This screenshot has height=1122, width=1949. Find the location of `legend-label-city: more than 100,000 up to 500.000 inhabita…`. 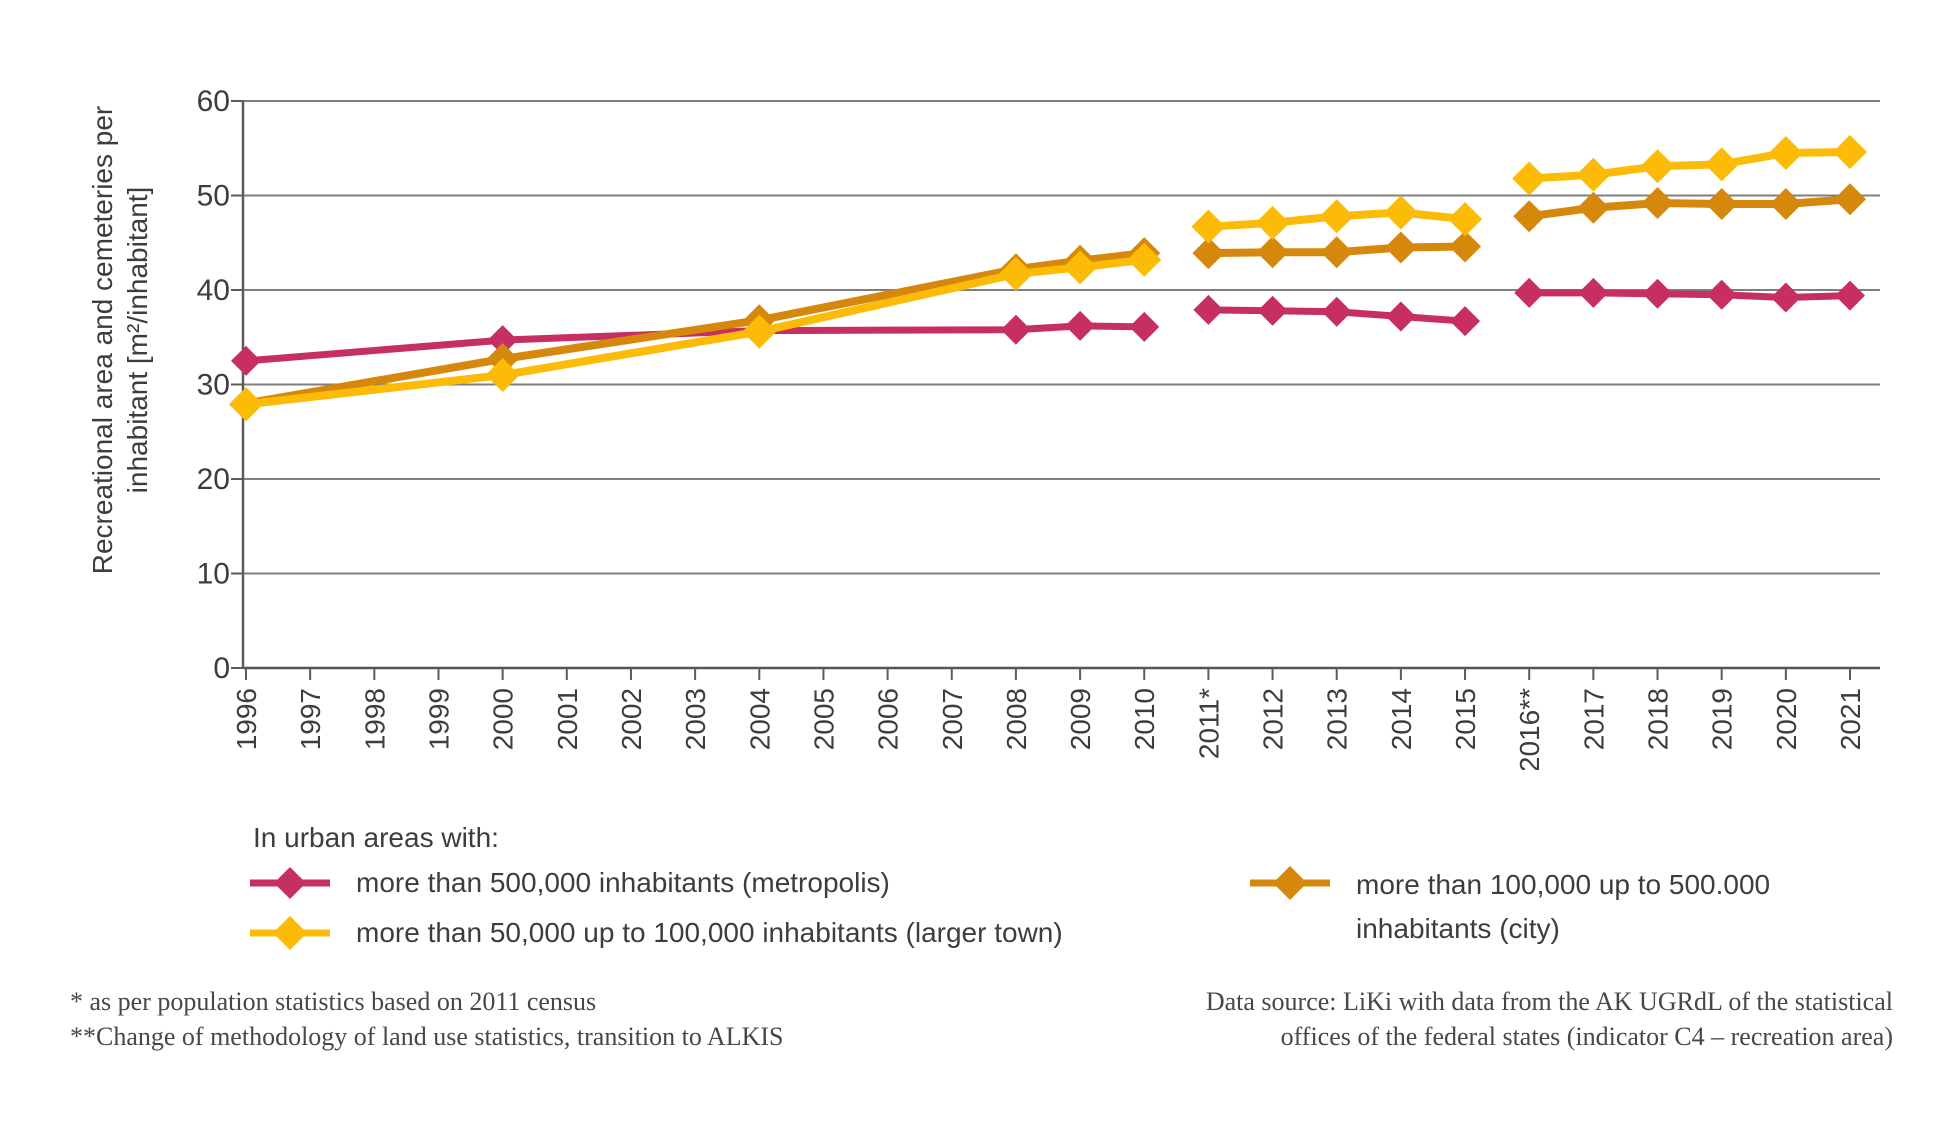

legend-label-city: more than 100,000 up to 500.000 inhabita… is located at coordinates (1563, 907).